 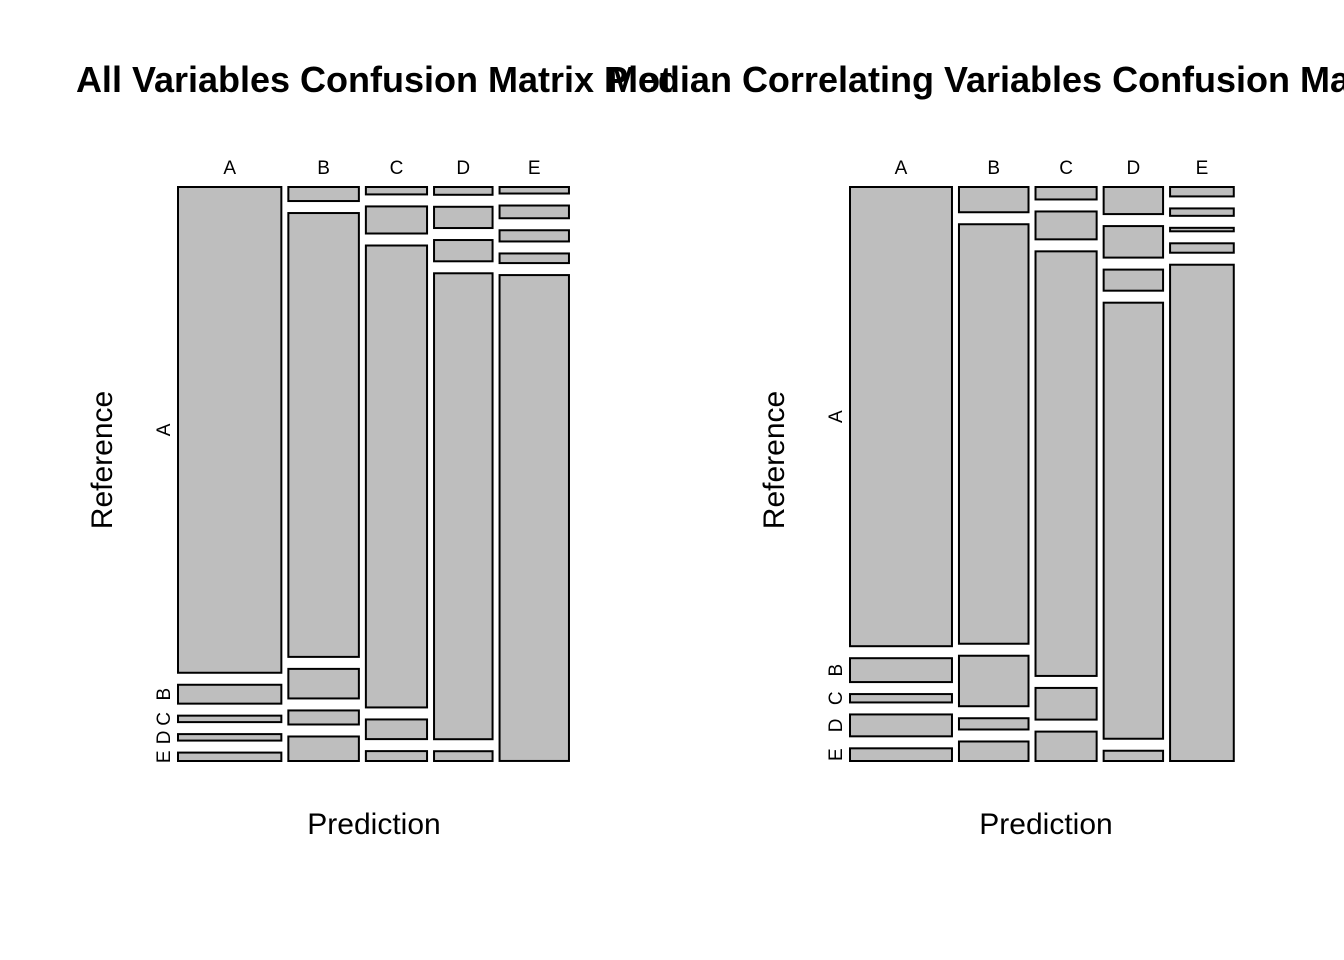 What do you see at coordinates (1052, 168) in the screenshot?
I see `right-x-ticks: A B C D E` at bounding box center [1052, 168].